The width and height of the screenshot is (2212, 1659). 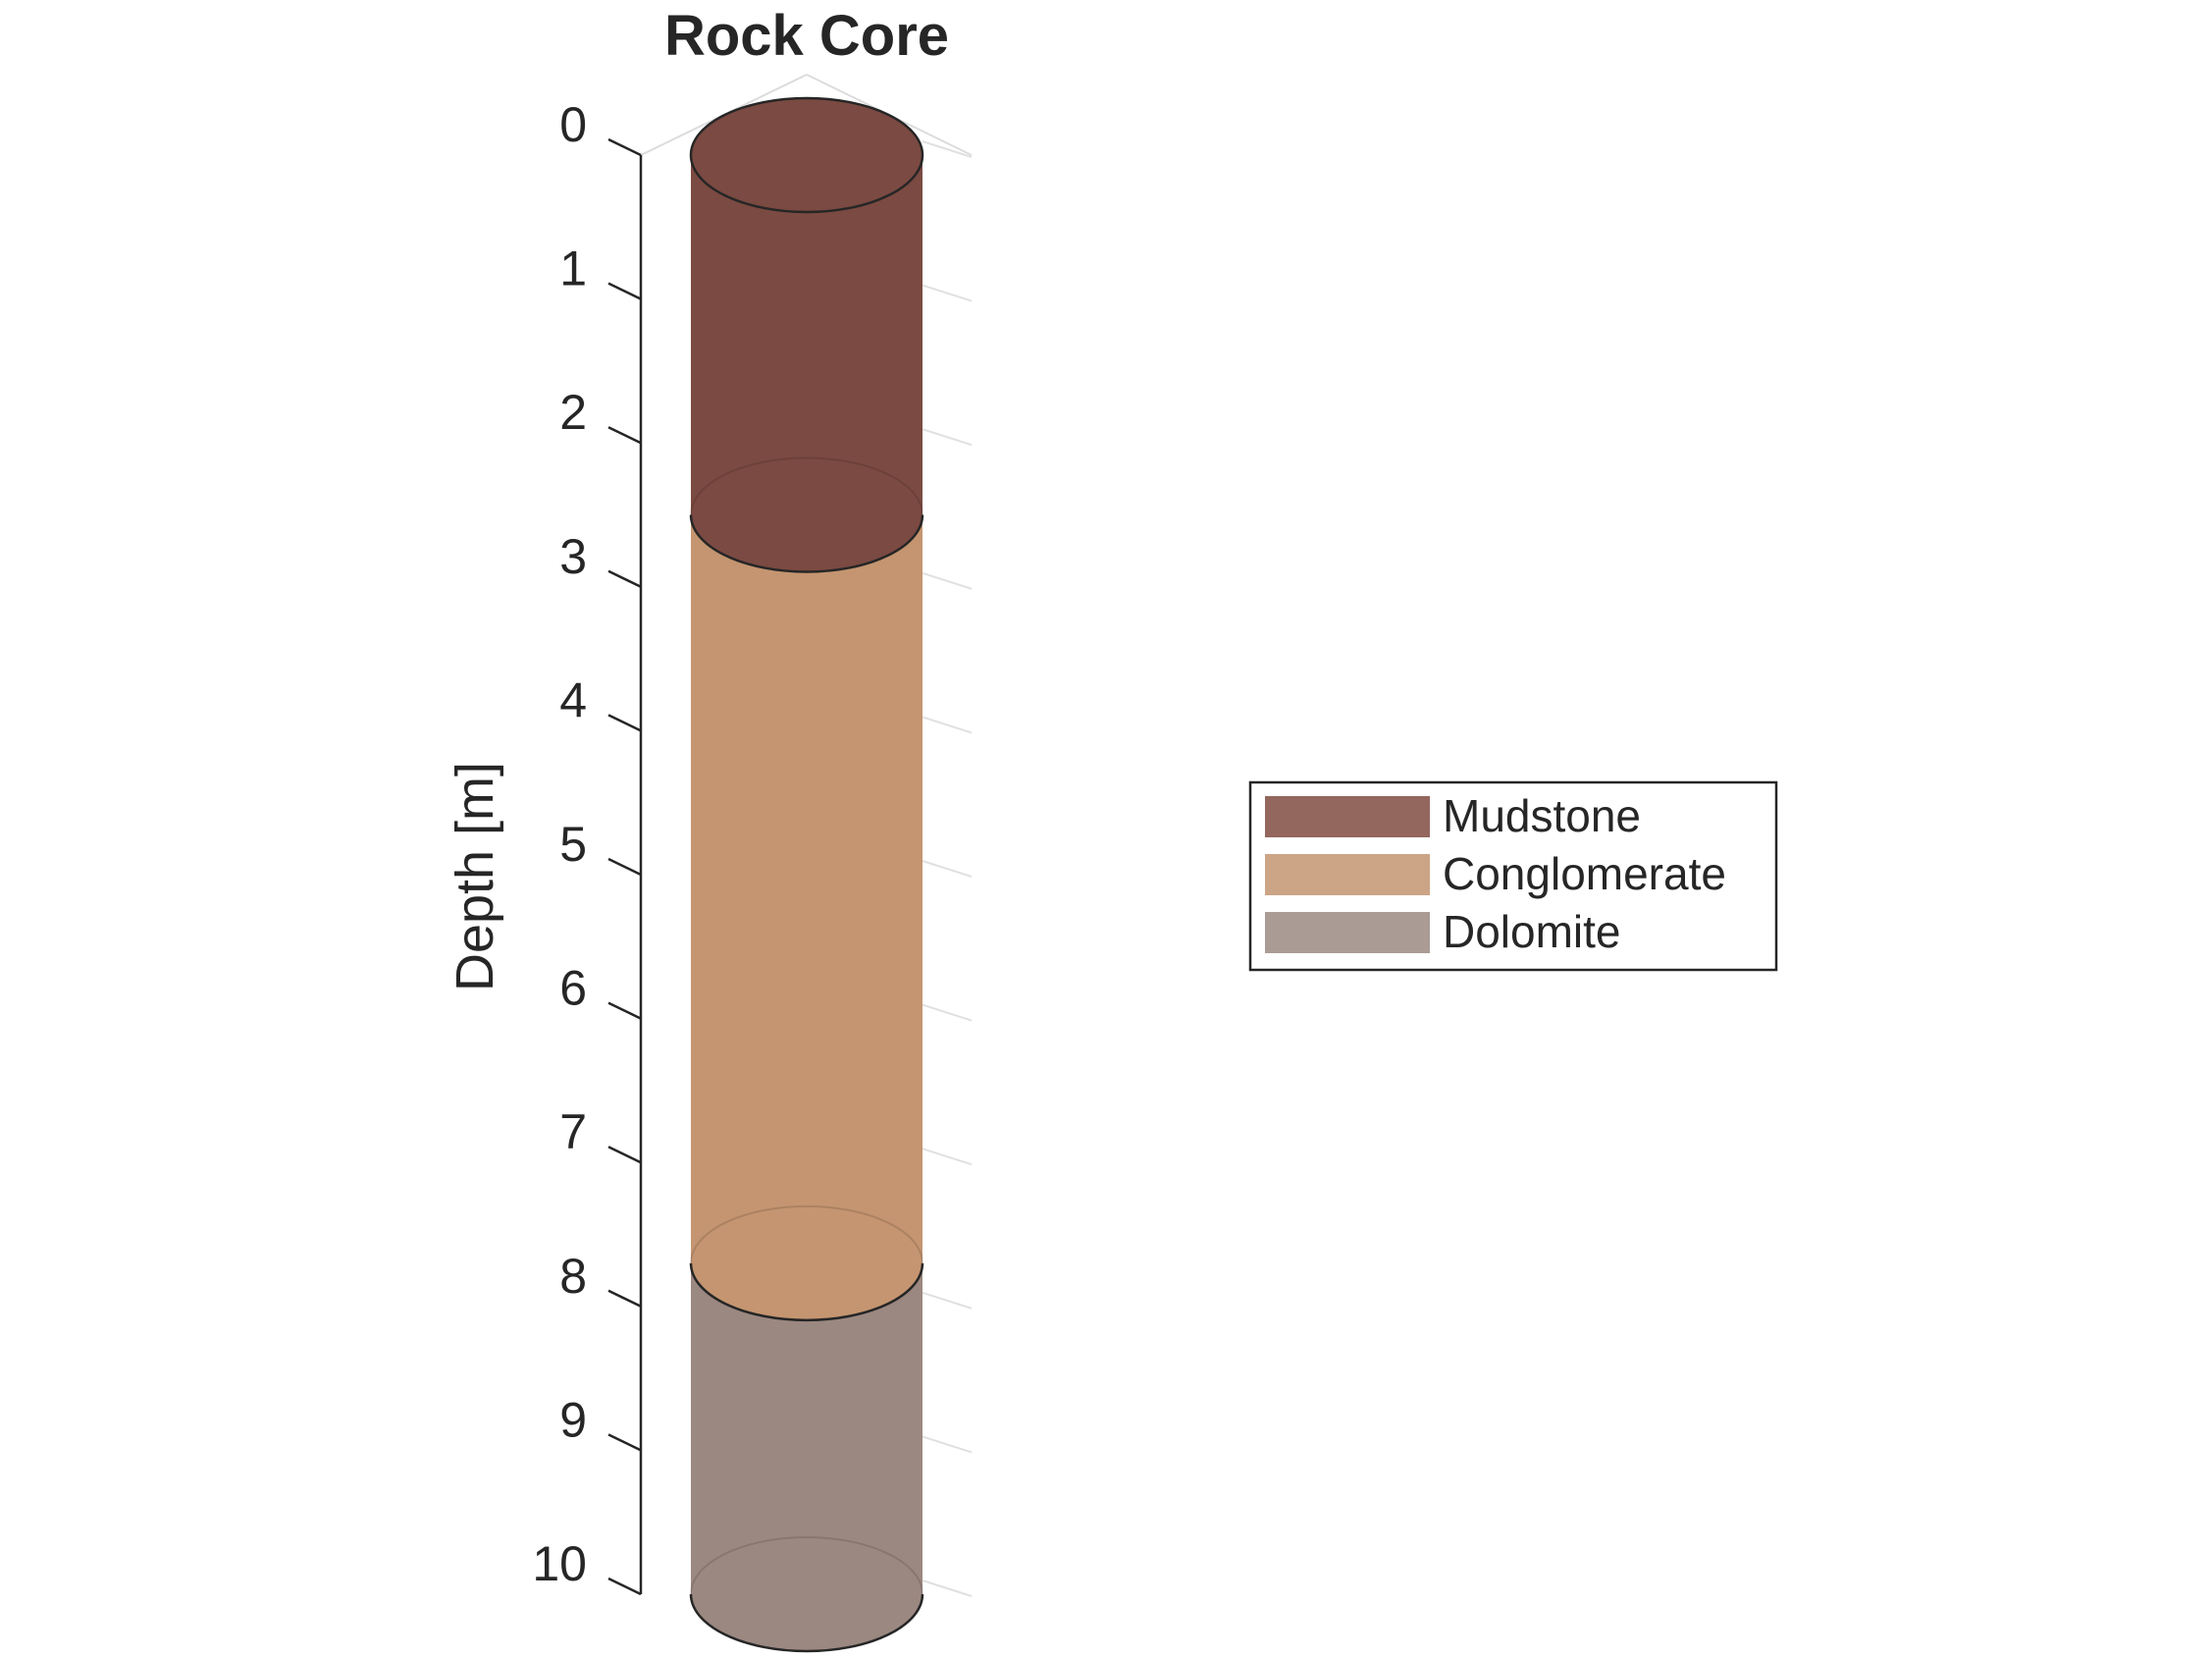 I want to click on legend-swatch-conglomerate, so click(x=1347, y=875).